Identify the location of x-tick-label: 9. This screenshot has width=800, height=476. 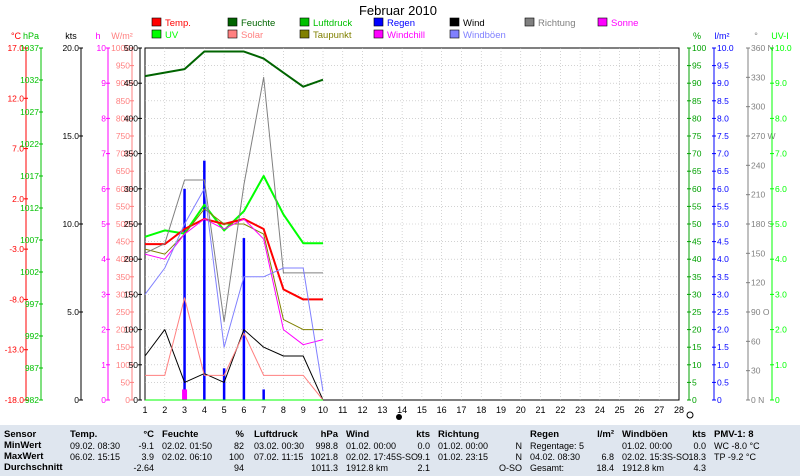
(303, 410).